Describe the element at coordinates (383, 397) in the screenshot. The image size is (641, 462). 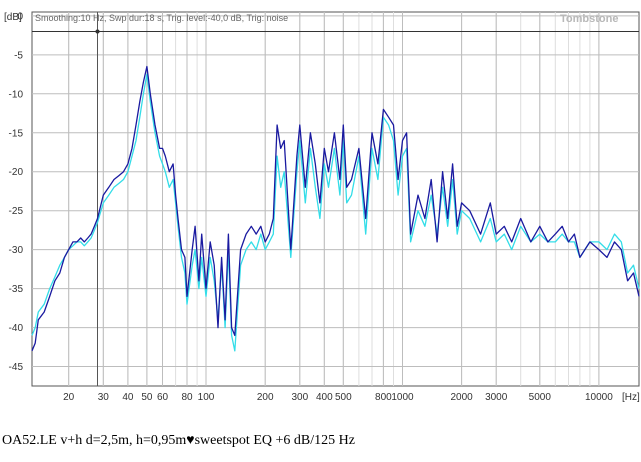
I see `x-tick-label: 800` at that location.